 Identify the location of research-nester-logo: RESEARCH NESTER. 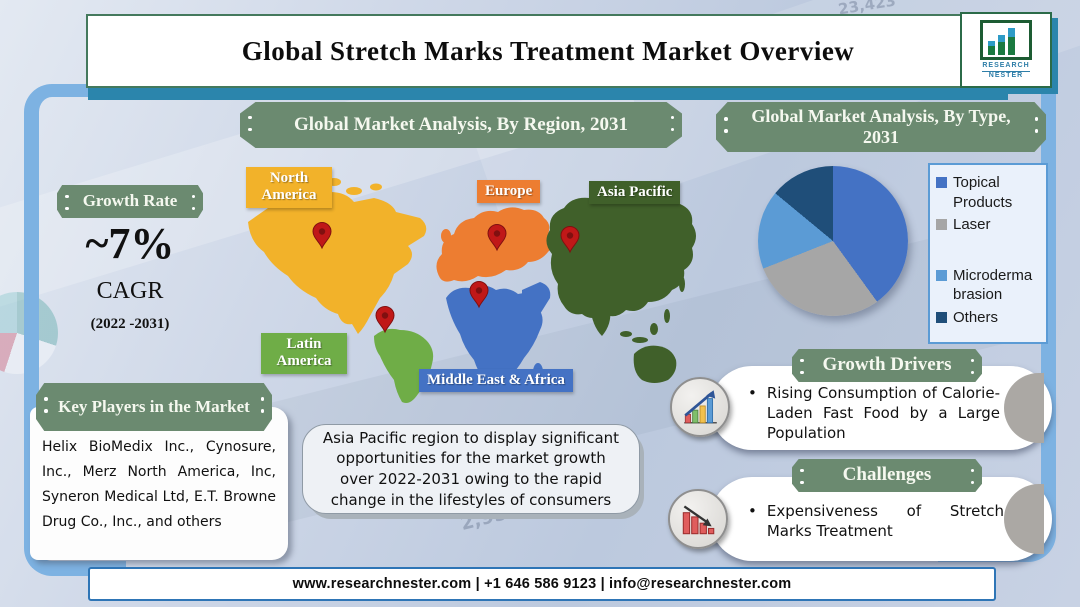
(1006, 50).